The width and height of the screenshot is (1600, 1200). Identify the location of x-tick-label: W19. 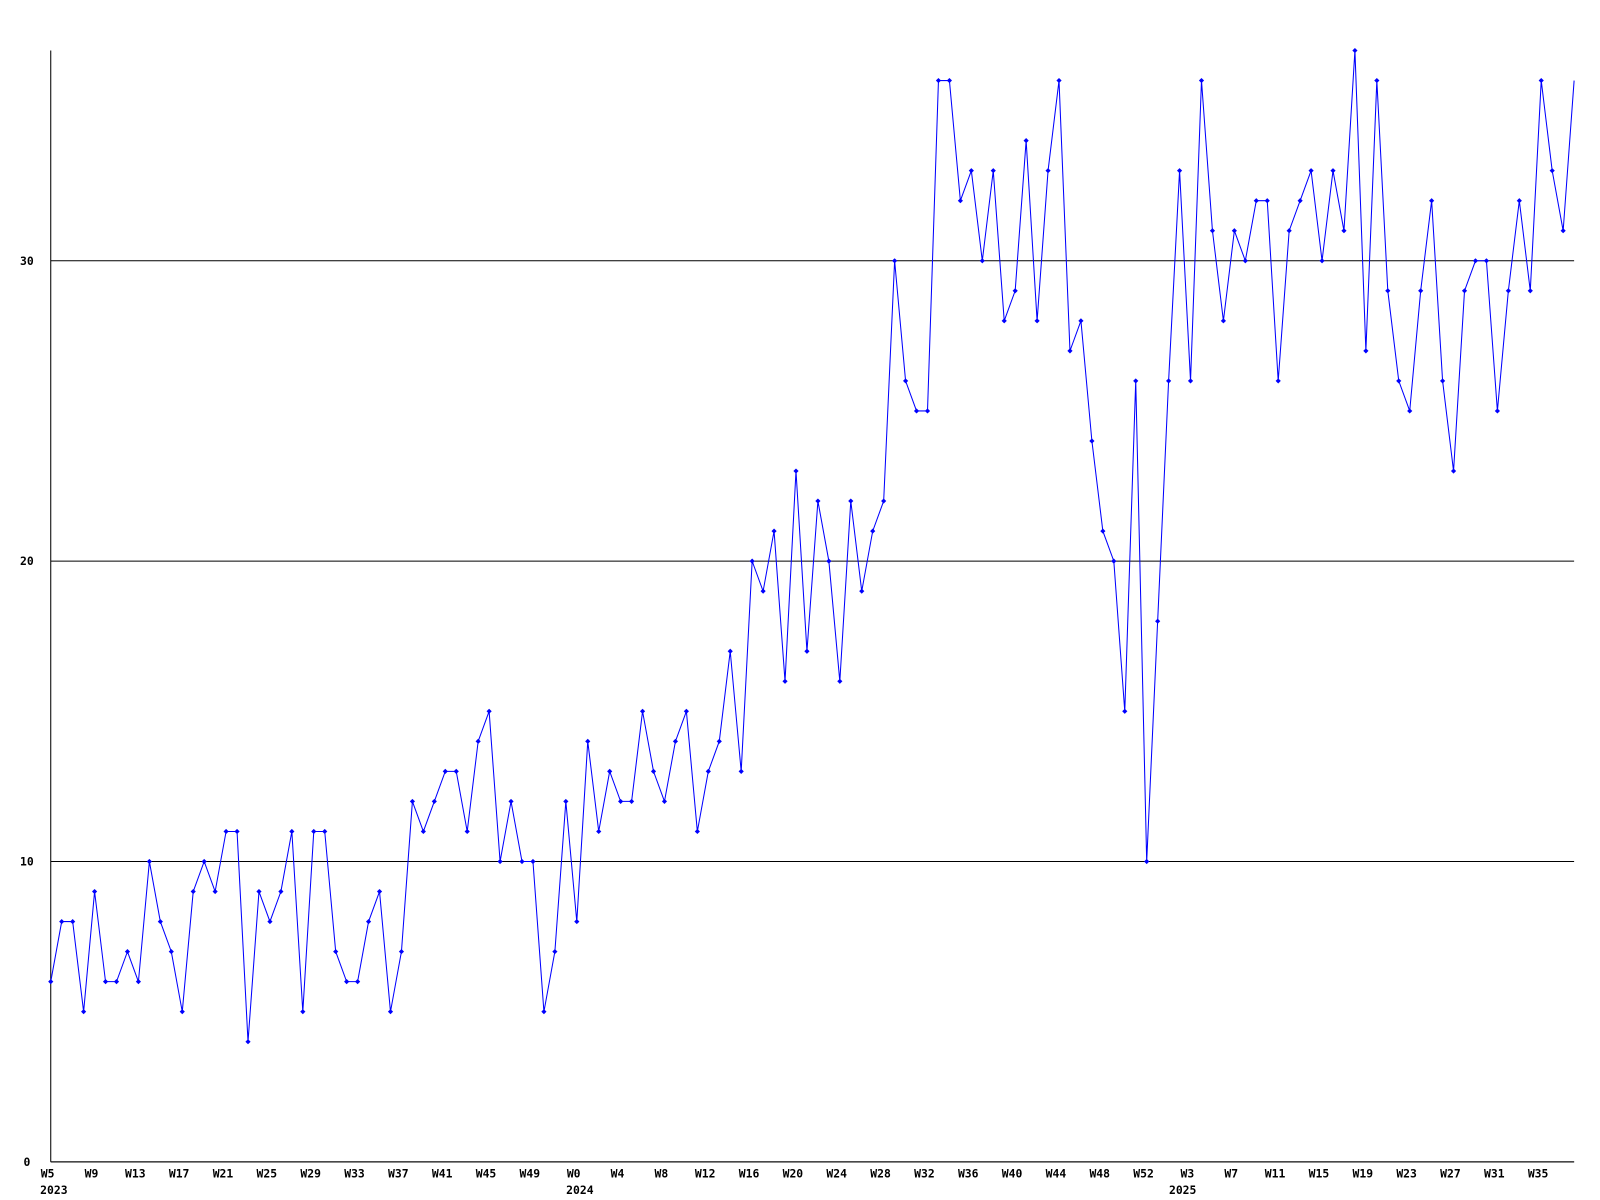
(1362, 1173).